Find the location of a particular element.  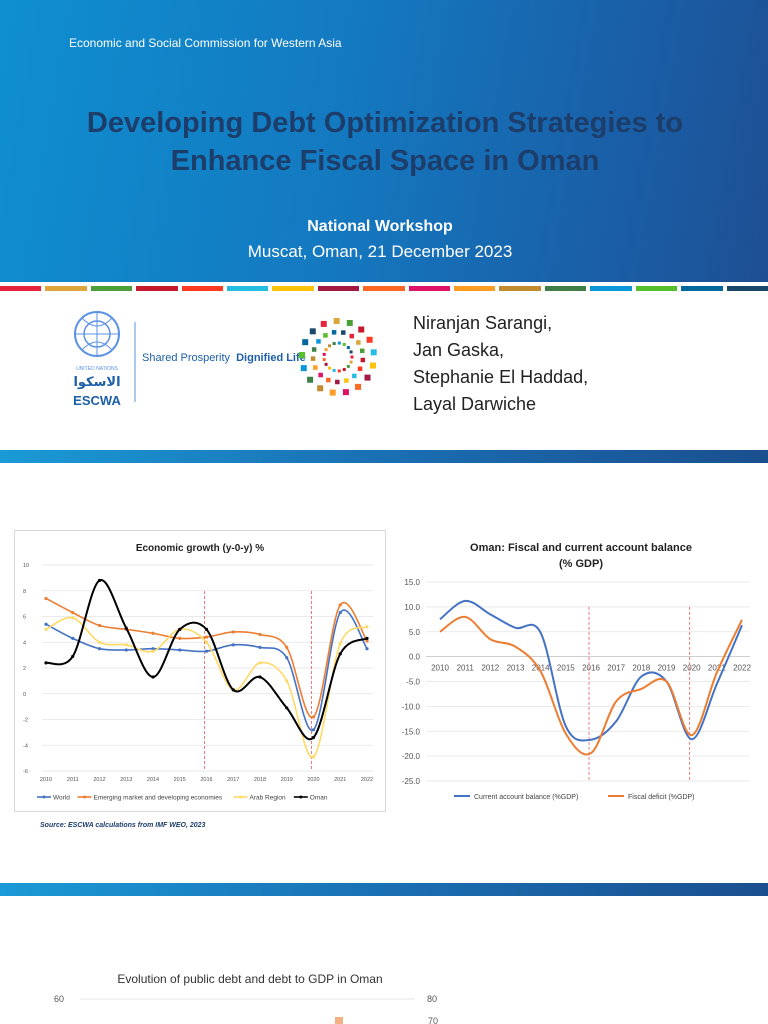

x-tick-label: 2016 is located at coordinates (206, 780).